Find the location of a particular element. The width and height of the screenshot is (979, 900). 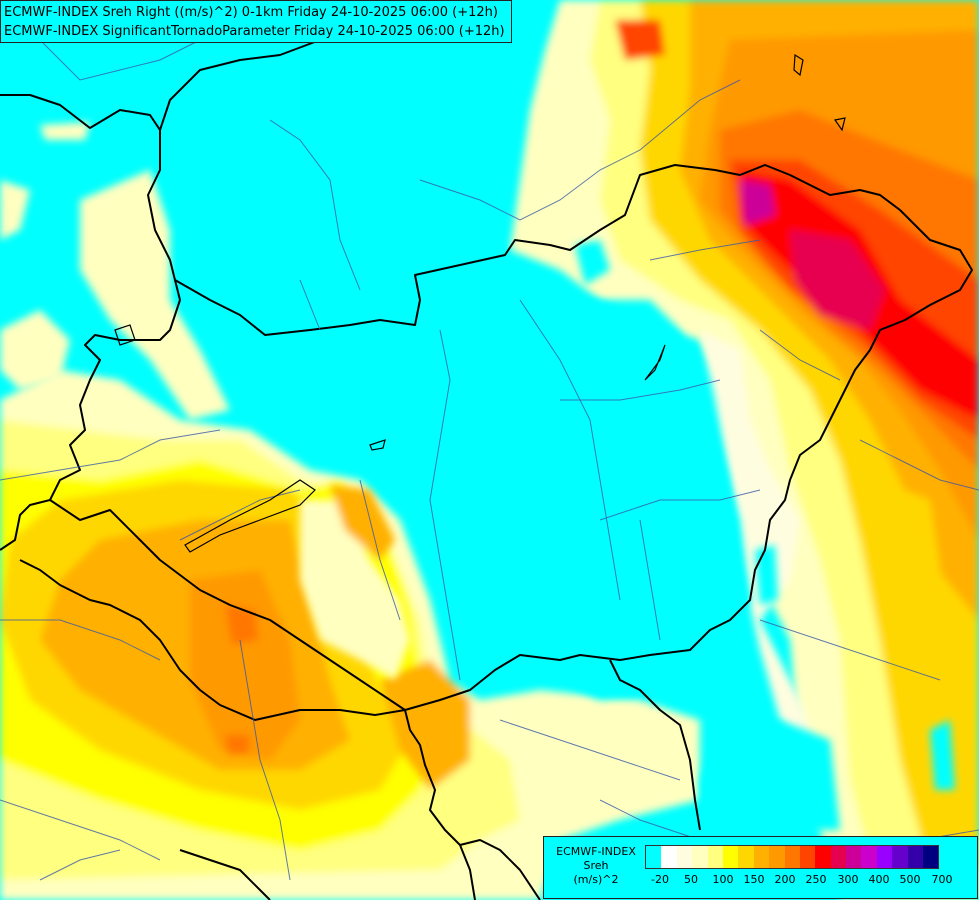

southwest-light-cutout is located at coordinates (355, 582).